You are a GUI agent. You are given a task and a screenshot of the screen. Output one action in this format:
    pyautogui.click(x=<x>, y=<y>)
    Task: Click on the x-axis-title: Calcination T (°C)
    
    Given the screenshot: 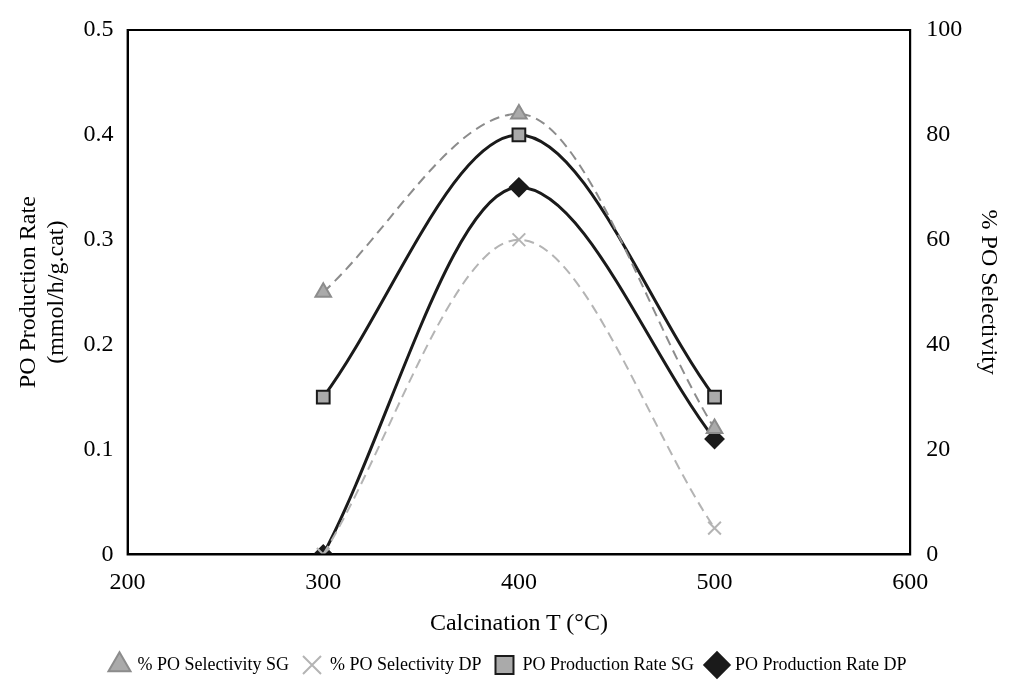 What is the action you would take?
    pyautogui.click(x=518, y=621)
    